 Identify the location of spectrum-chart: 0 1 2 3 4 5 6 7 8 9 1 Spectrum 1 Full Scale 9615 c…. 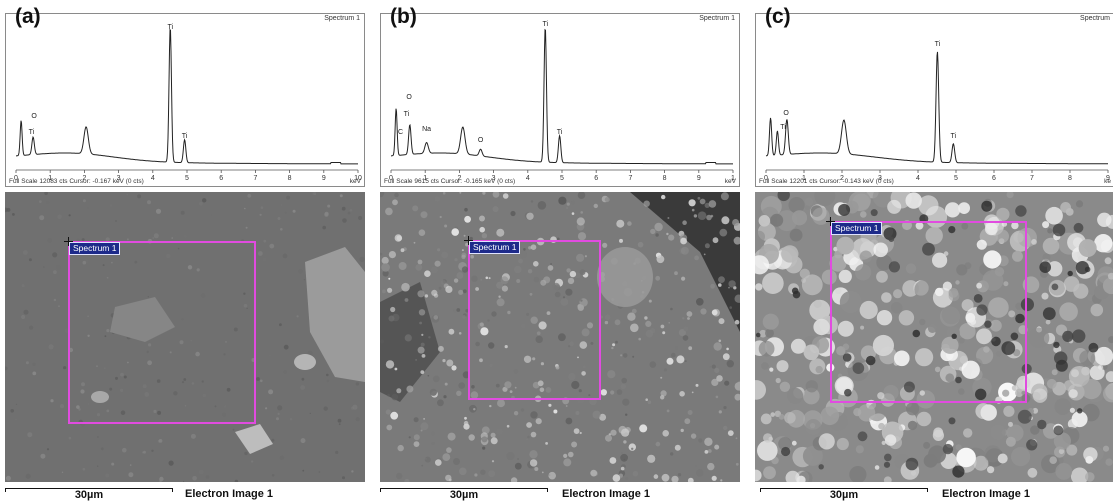
(560, 100).